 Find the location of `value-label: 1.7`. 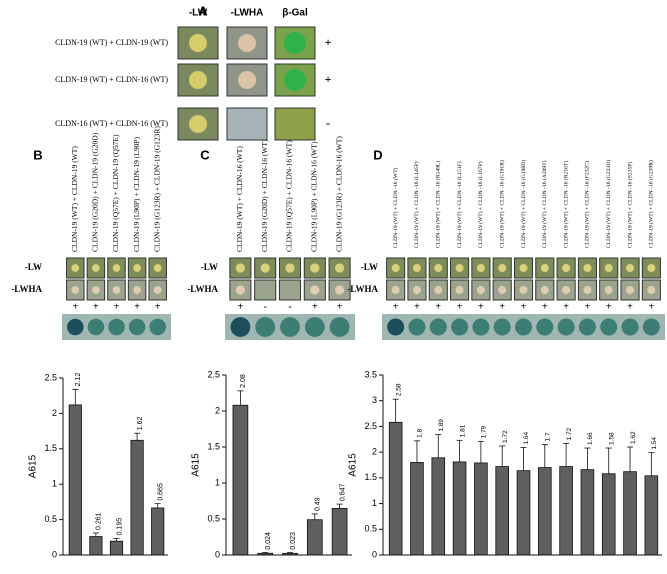

value-label: 1.7 is located at coordinates (548, 436).